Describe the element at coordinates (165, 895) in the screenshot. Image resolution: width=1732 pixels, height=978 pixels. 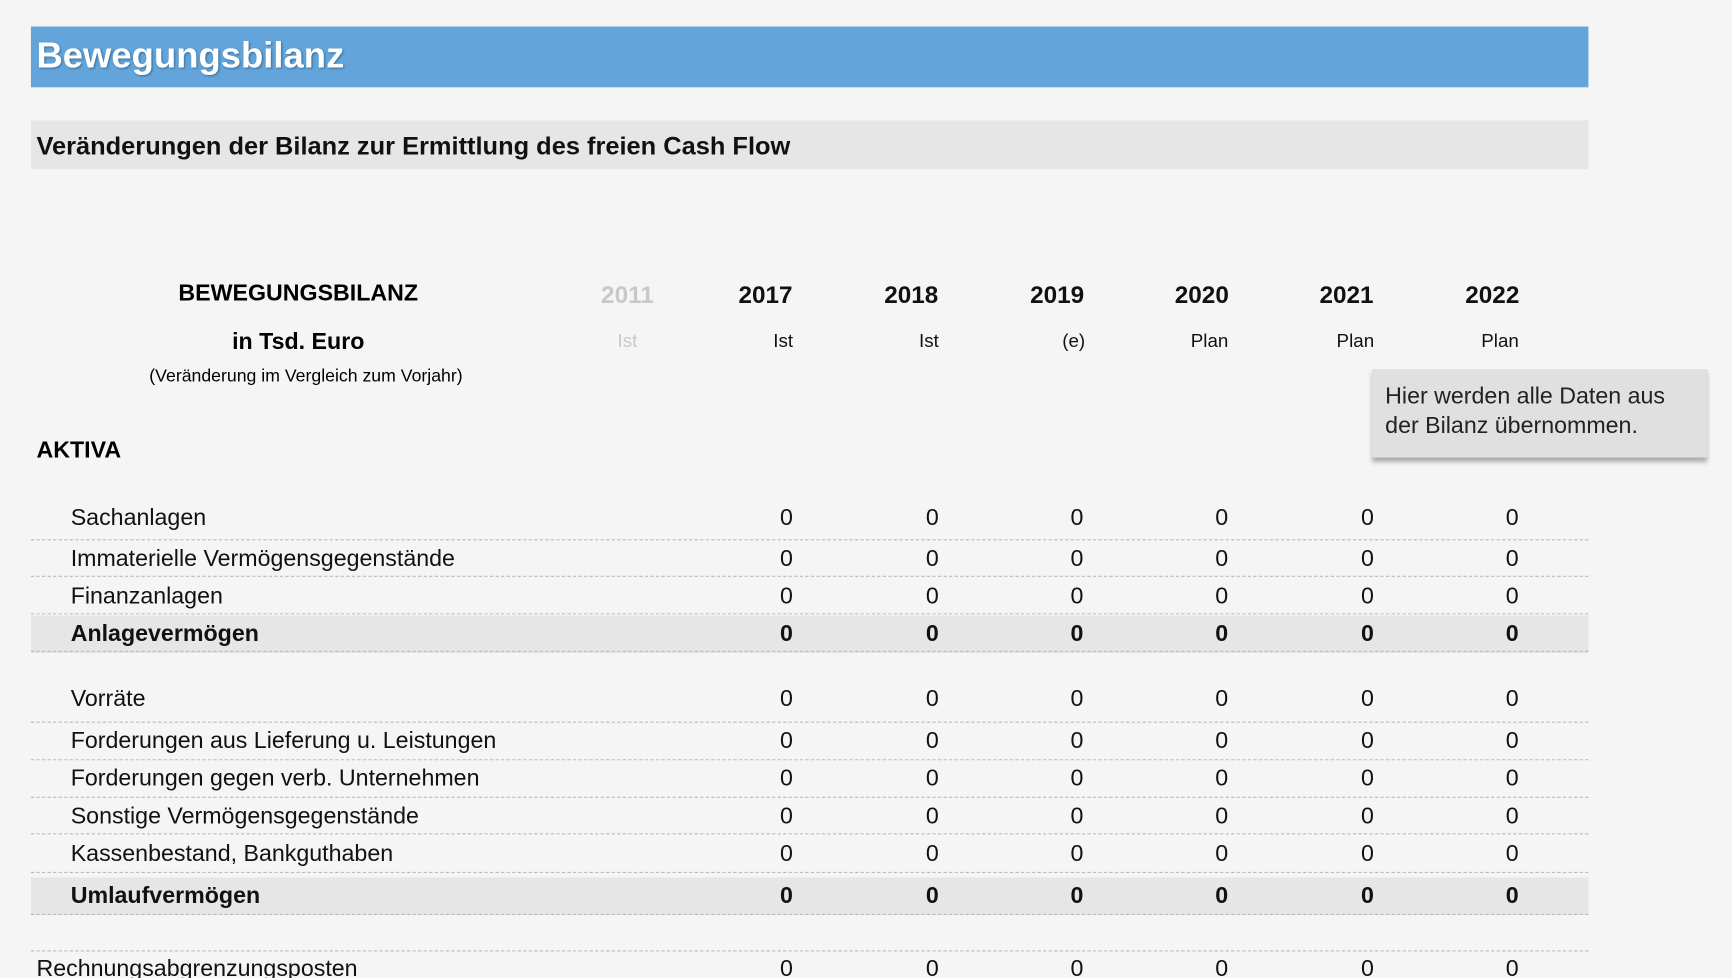
I see `total-label: Umlaufvermögen` at that location.